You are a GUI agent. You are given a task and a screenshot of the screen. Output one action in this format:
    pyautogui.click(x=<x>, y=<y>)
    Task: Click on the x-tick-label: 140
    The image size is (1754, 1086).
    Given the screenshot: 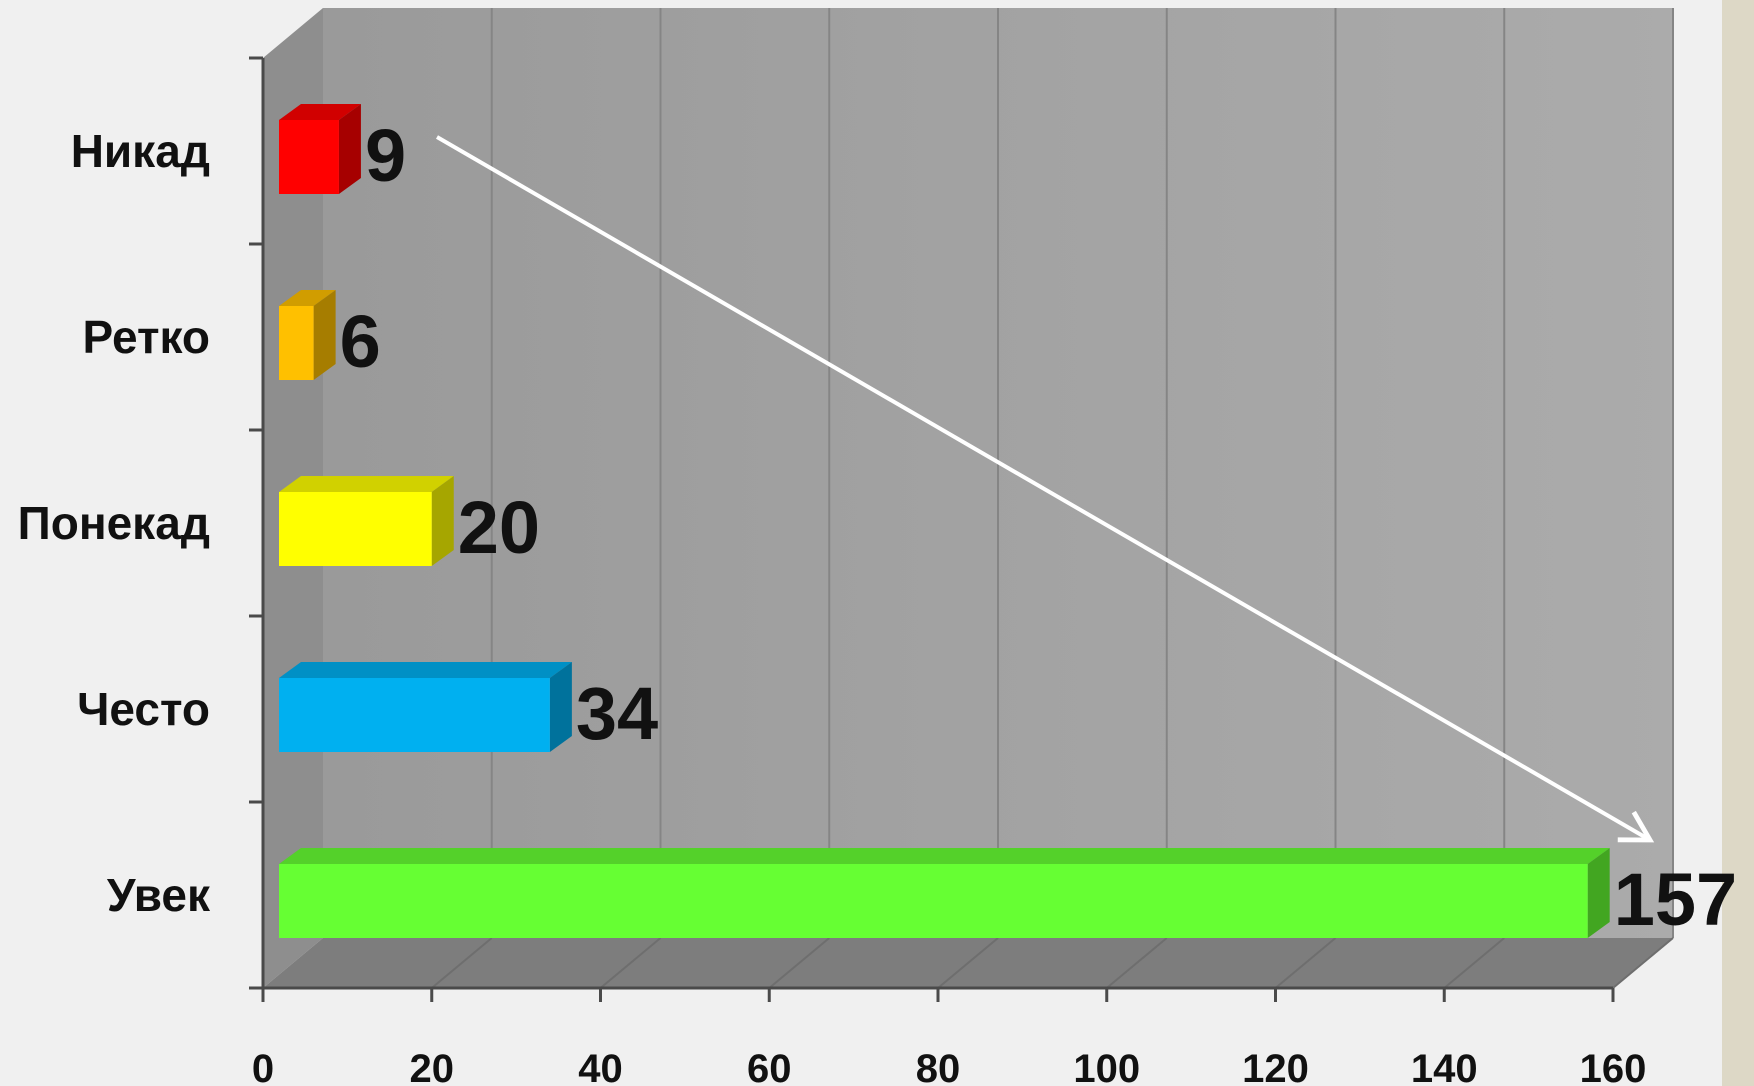 What is the action you would take?
    pyautogui.click(x=1444, y=1066)
    